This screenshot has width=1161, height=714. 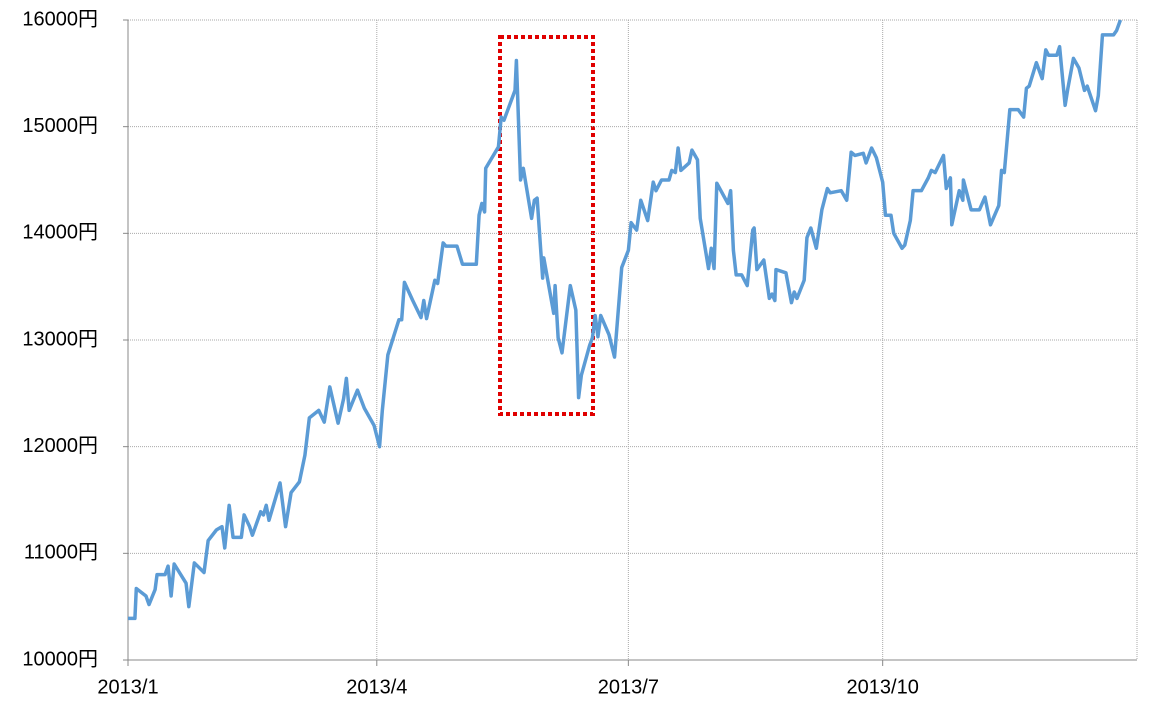 I want to click on y-tick-label: 11000円, so click(x=61, y=553).